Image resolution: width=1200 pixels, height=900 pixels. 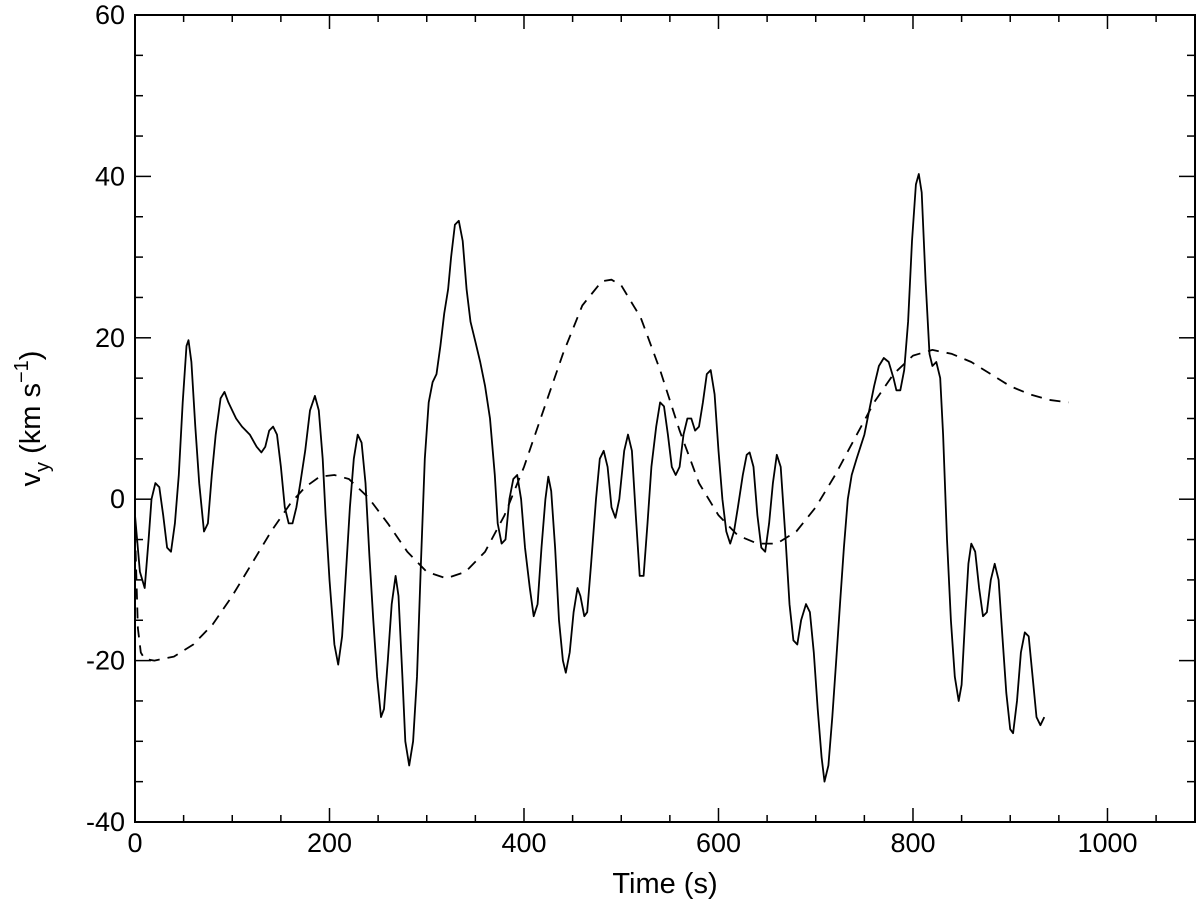 I want to click on y-tick-label: -20, so click(x=105, y=661).